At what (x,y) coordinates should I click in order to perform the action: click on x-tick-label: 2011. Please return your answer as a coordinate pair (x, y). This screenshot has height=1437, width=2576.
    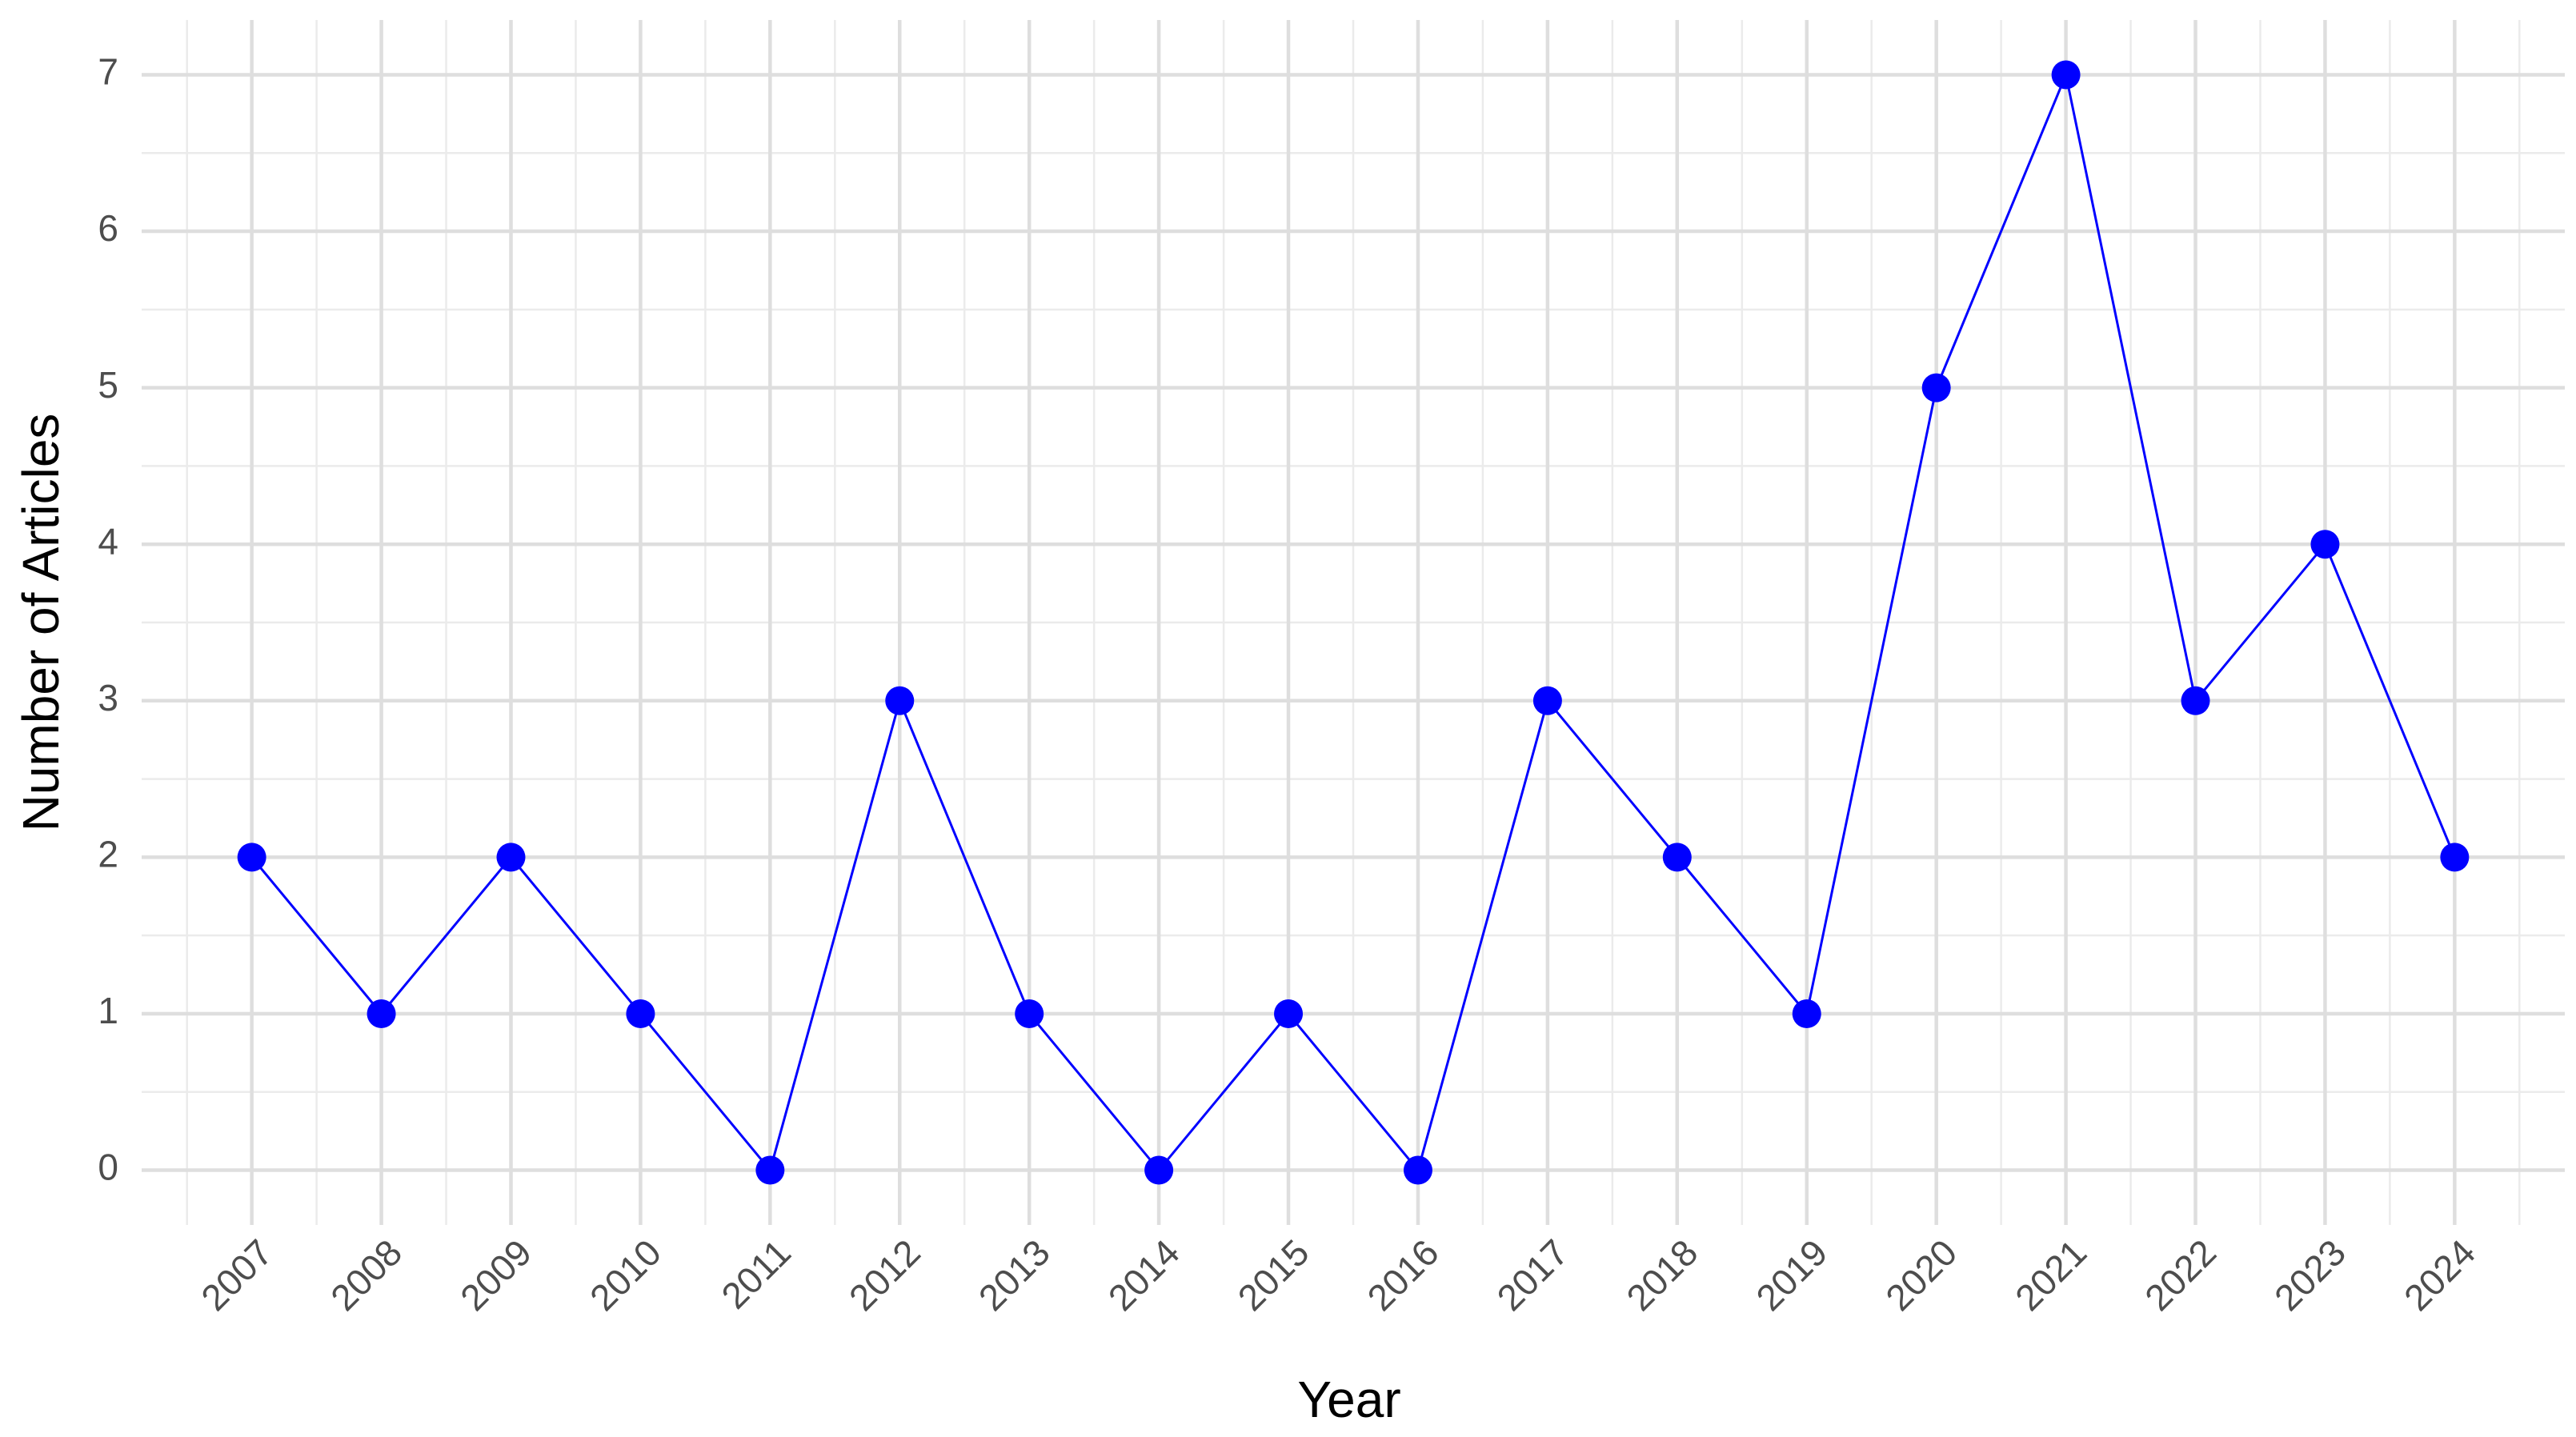
    Looking at the image, I should click on (756, 1274).